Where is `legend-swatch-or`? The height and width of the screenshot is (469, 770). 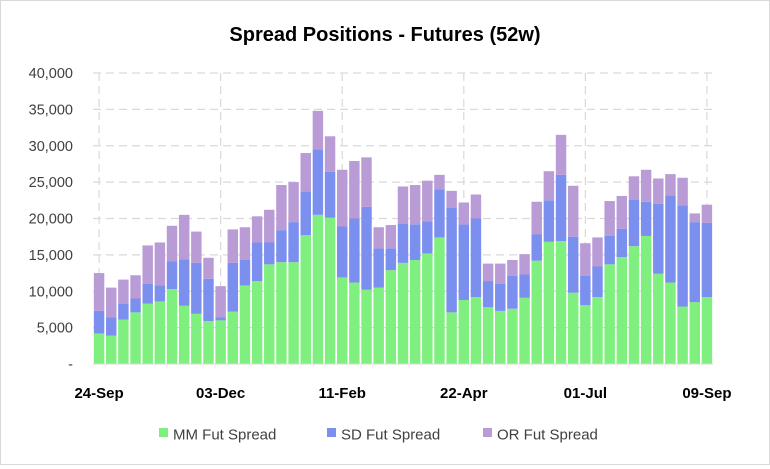
legend-swatch-or is located at coordinates (487, 432).